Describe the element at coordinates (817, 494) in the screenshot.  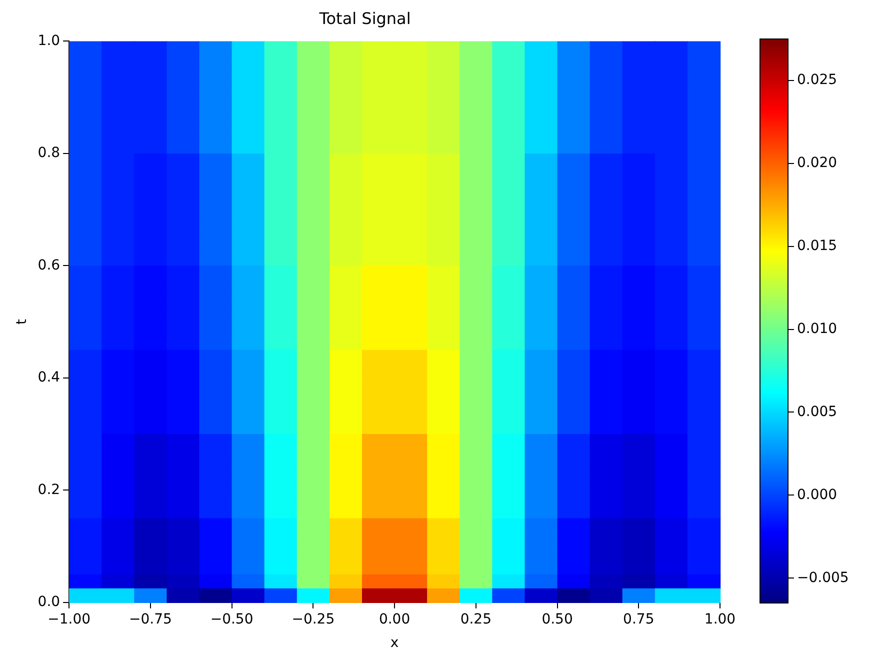
I see `color-bar-label: 0.000` at that location.